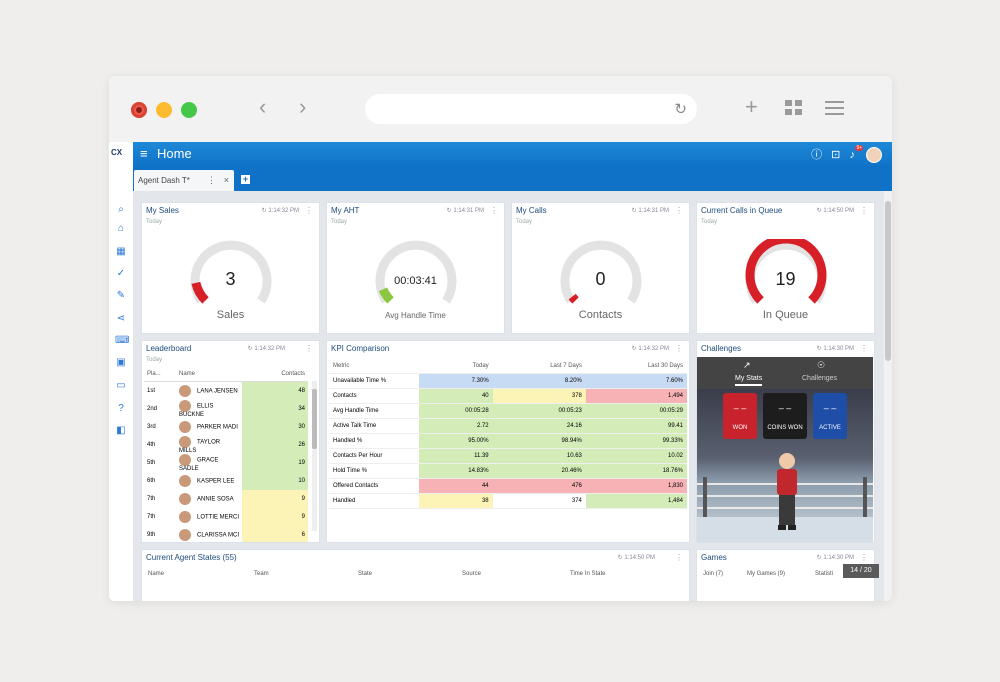  Describe the element at coordinates (766, 574) in the screenshot. I see `tab-my-games: My Games (9)` at that location.